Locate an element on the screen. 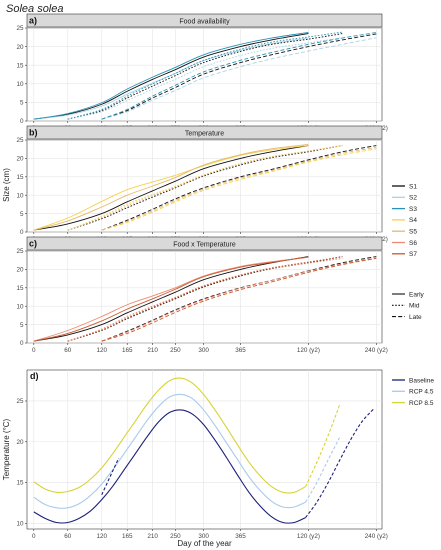  series-line-s3-early is located at coordinates (171, 76).